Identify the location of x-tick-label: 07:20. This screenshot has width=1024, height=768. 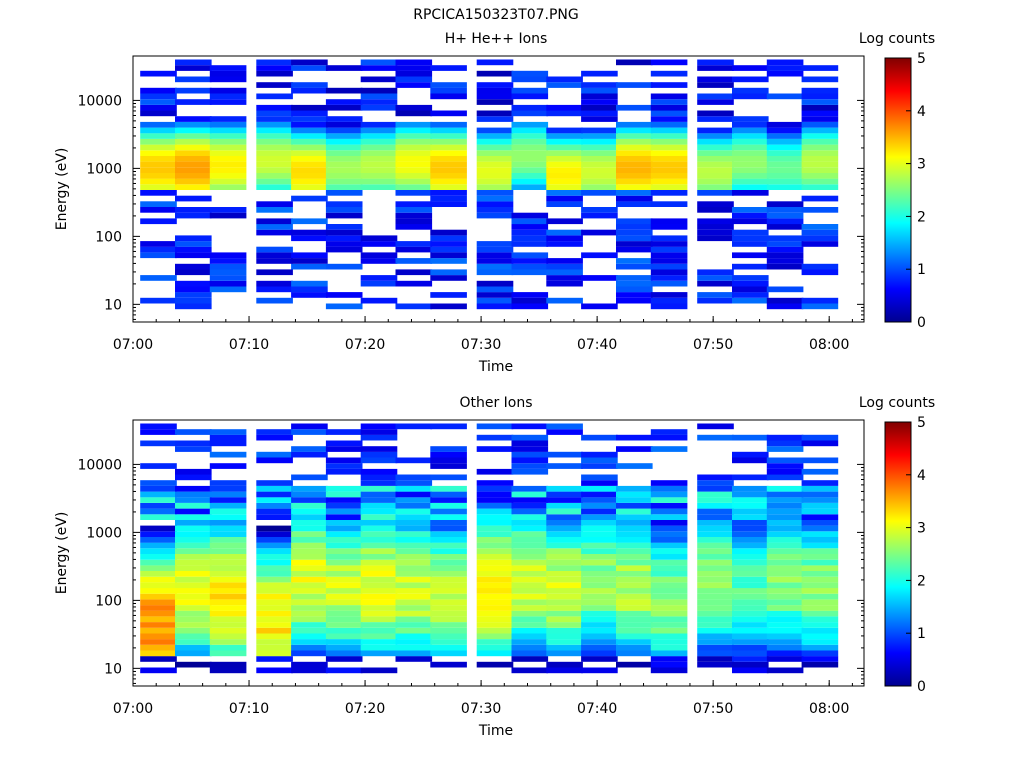
(365, 345).